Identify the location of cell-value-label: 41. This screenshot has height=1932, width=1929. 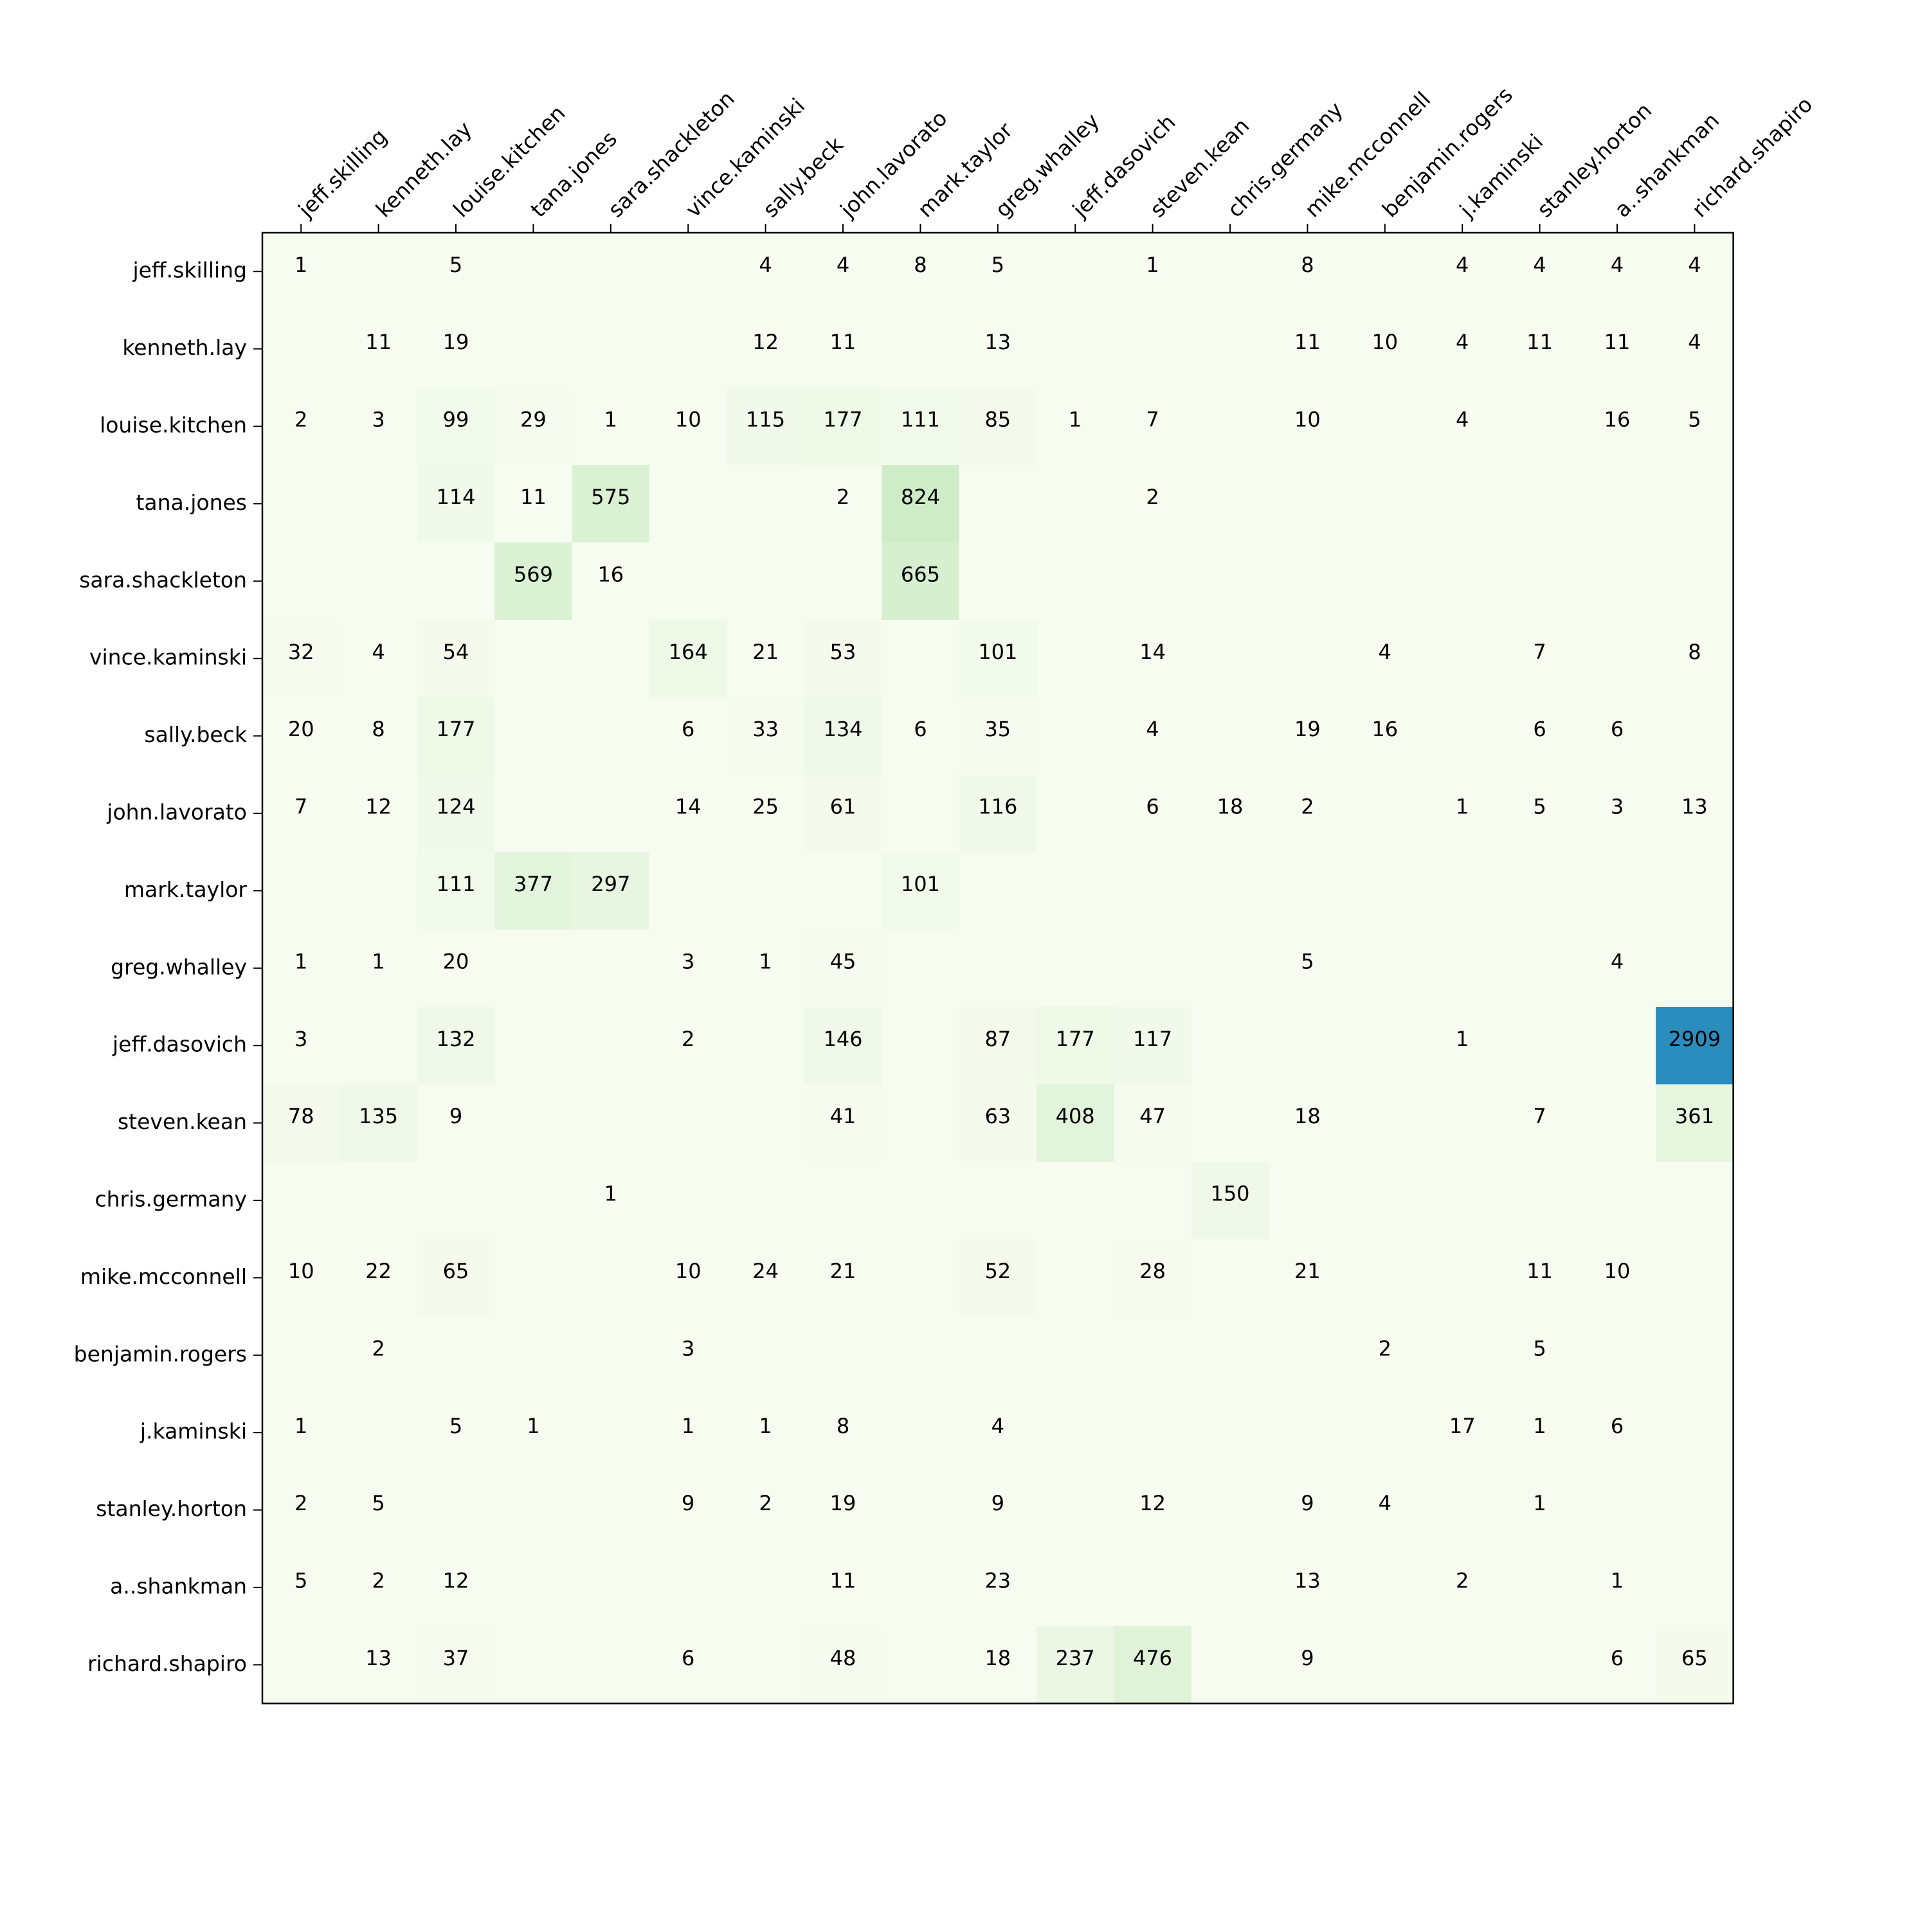
(843, 1116).